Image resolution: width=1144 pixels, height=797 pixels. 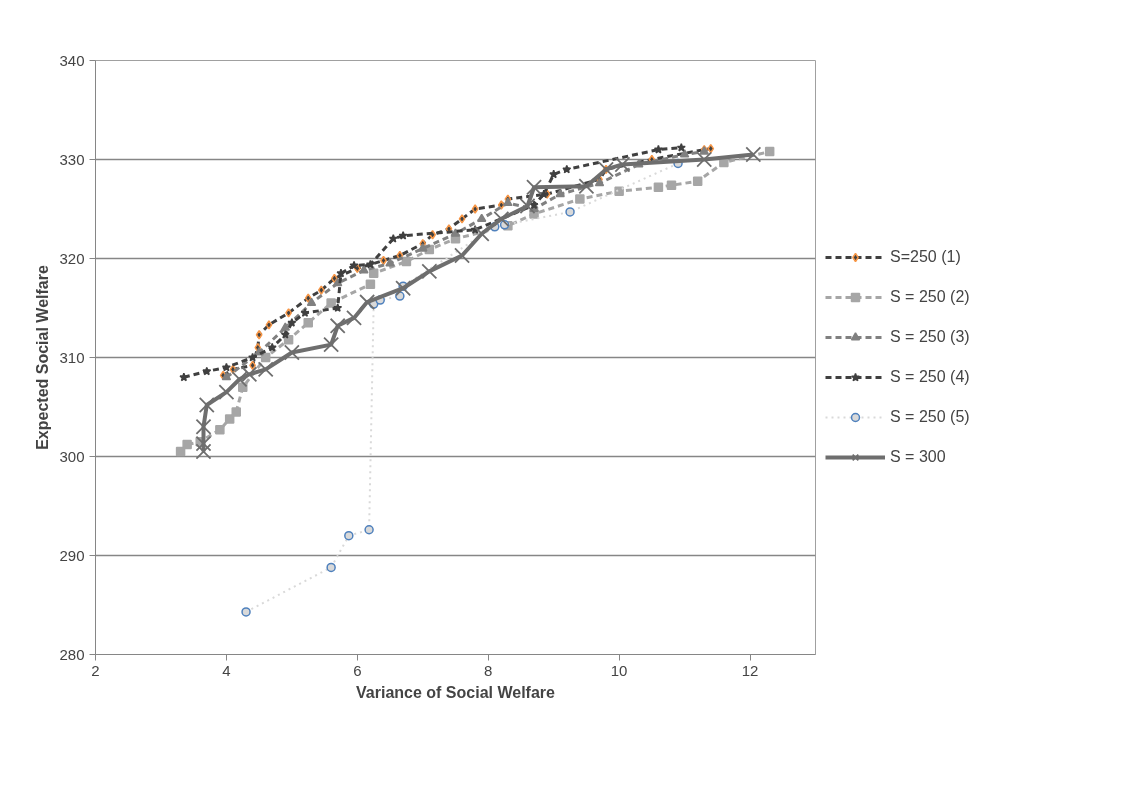 I want to click on legend-label: S = 250 (2), so click(x=930, y=297).